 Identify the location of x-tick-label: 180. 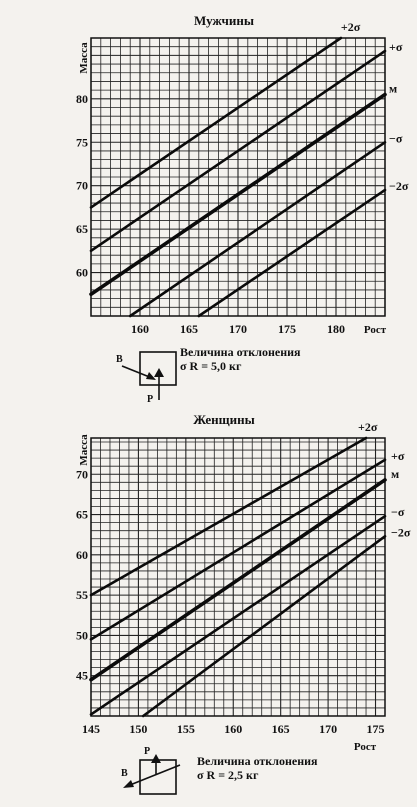
(336, 329).